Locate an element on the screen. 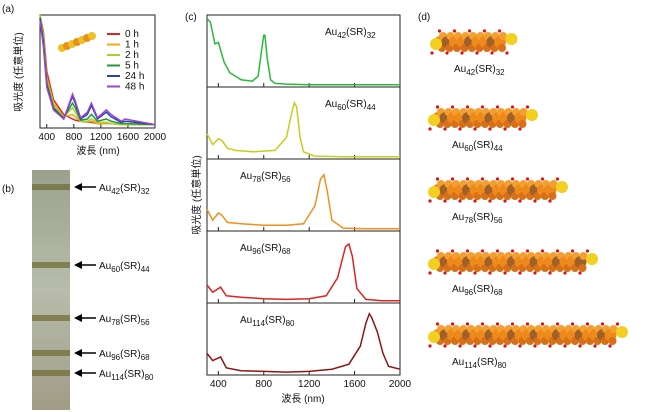  x-tick-label: 800 is located at coordinates (263, 384).